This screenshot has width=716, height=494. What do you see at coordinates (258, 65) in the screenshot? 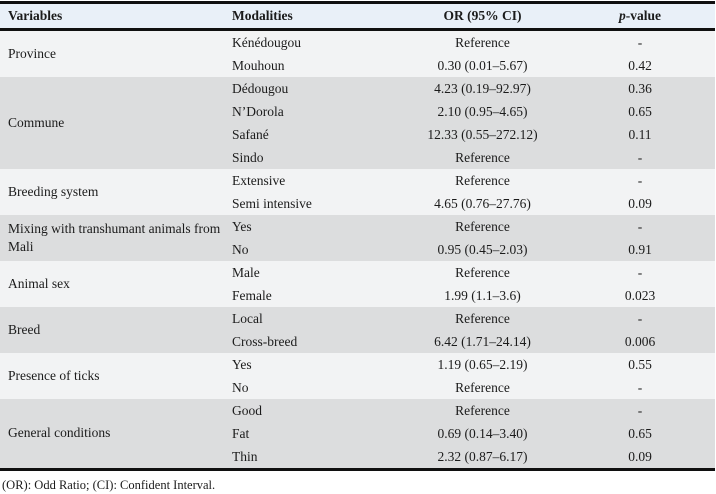
I see `modality-cell: Mouhoun` at bounding box center [258, 65].